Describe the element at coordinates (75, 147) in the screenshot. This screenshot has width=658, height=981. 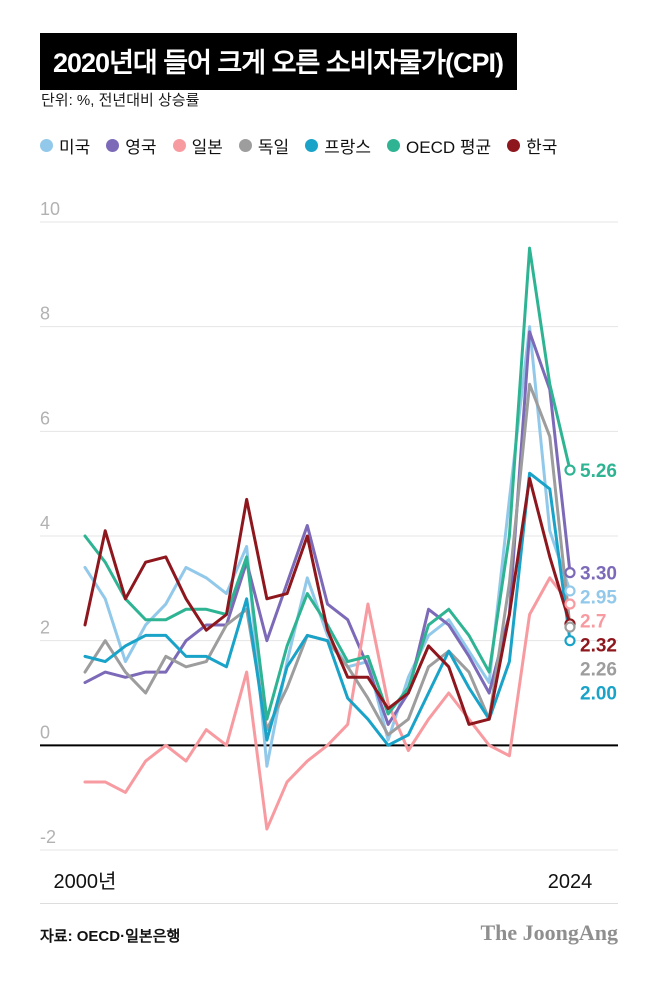
I see `legend-label: 미국` at that location.